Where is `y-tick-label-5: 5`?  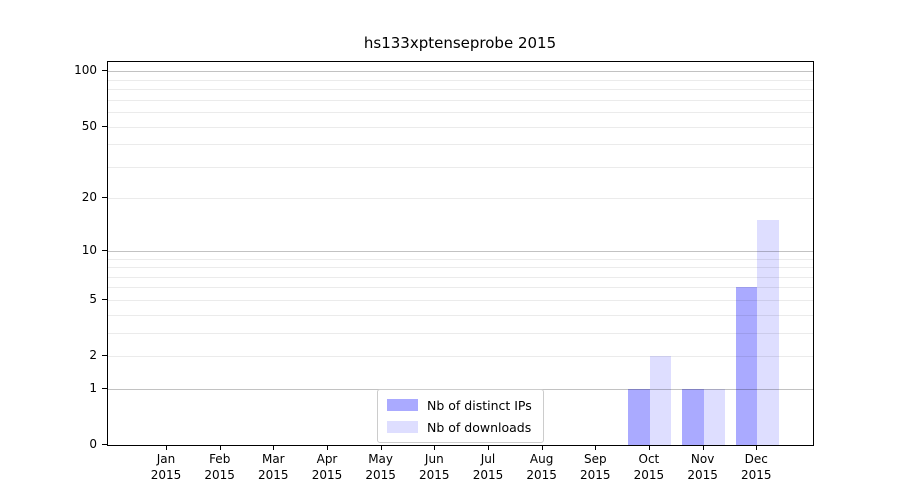
y-tick-label-5: 5 is located at coordinates (93, 298).